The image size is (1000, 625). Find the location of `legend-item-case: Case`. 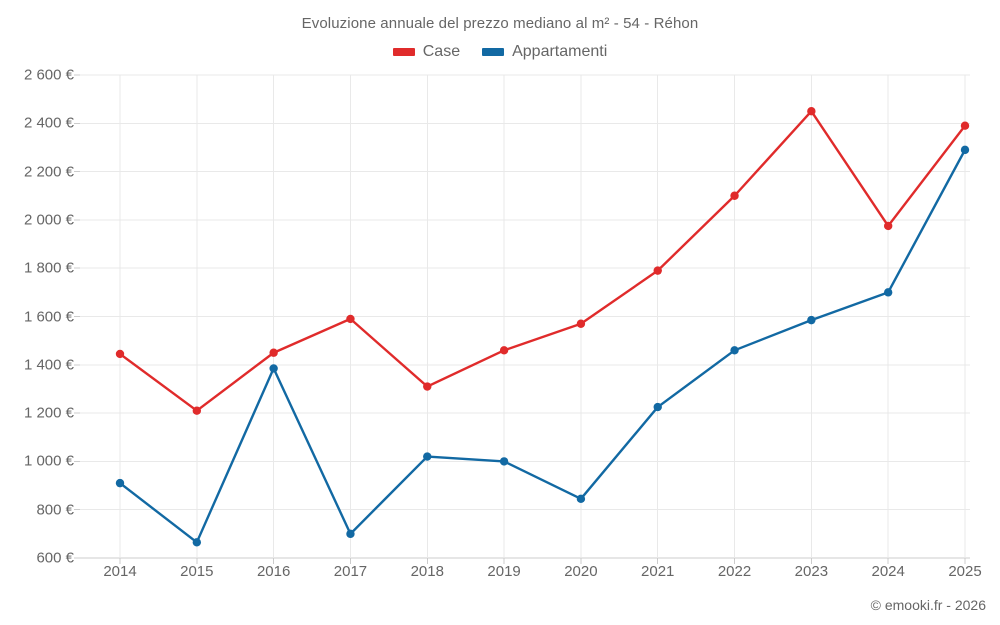

legend-item-case: Case is located at coordinates (426, 51).